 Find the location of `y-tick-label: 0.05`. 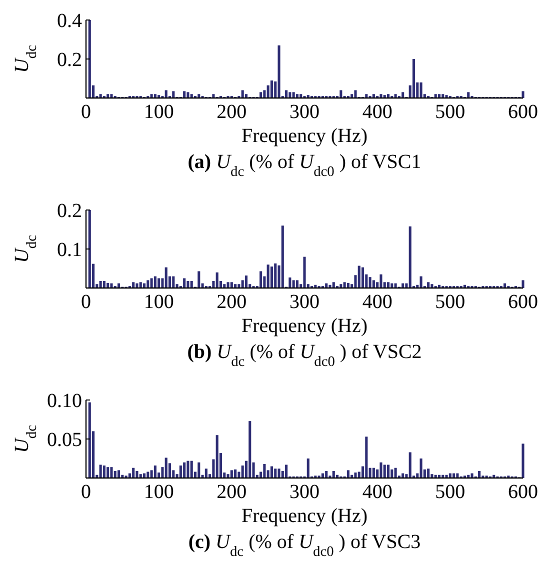

y-tick-label: 0.05 is located at coordinates (64, 440).